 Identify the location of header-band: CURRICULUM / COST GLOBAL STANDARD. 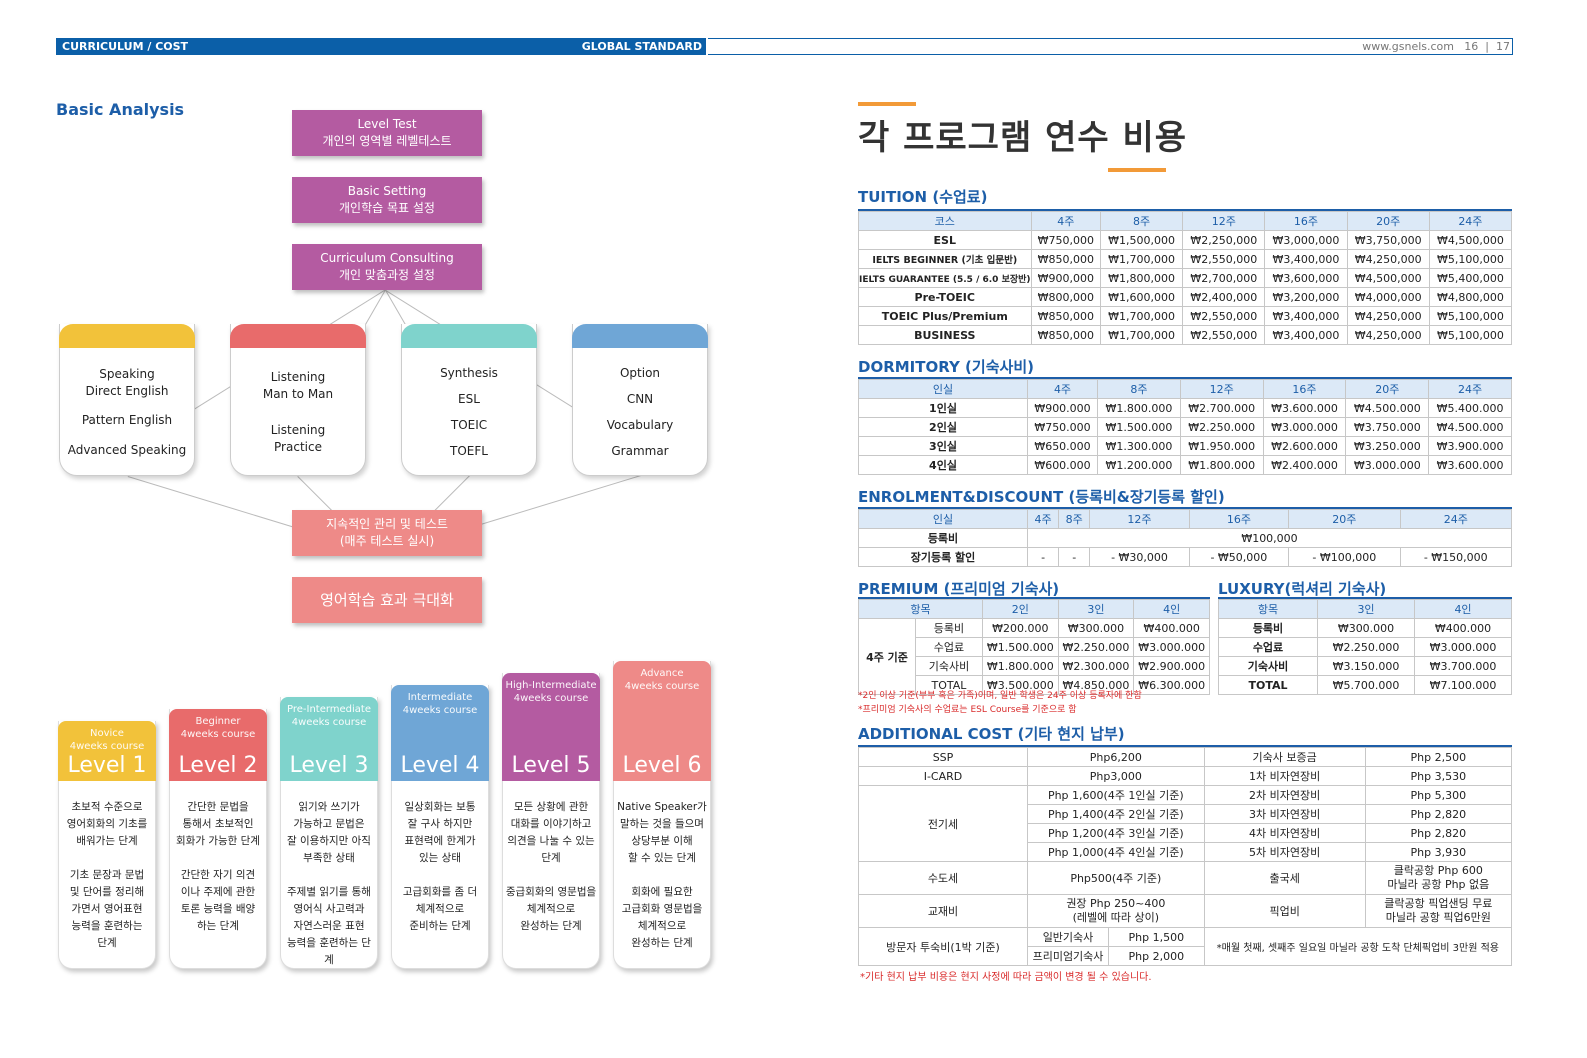
(381, 46).